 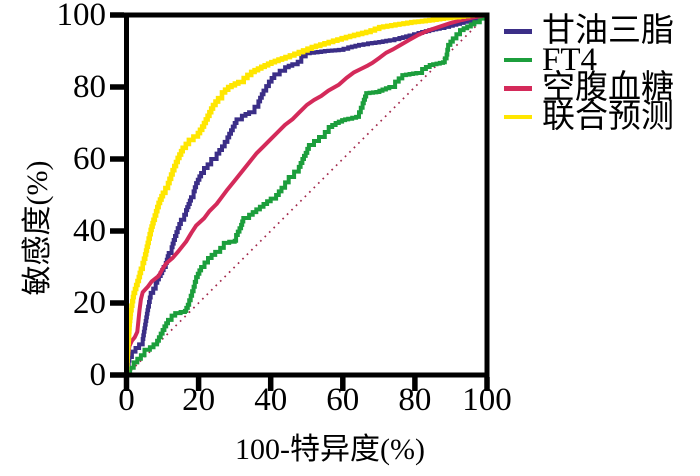 I want to click on legend-label-fasting-glucose: 空腹血糖, so click(x=608, y=88).